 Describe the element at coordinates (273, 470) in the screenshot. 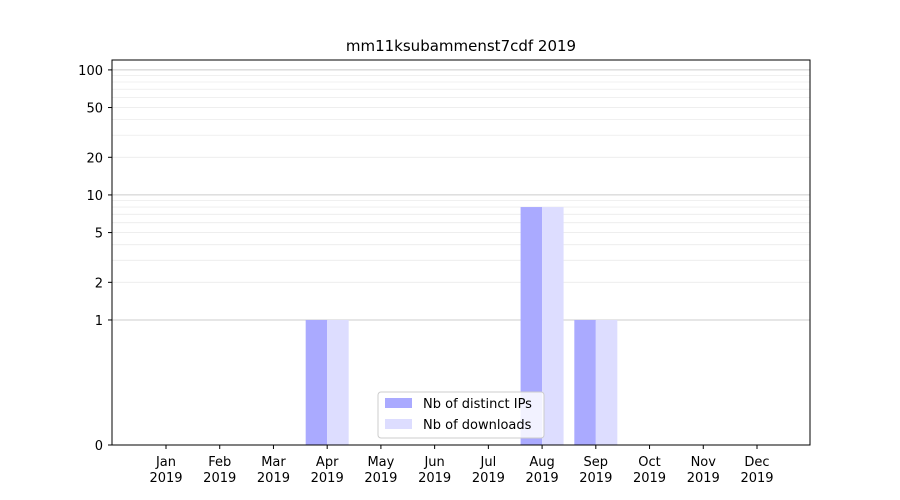

I see `x-tick-label: Mar 2019` at that location.